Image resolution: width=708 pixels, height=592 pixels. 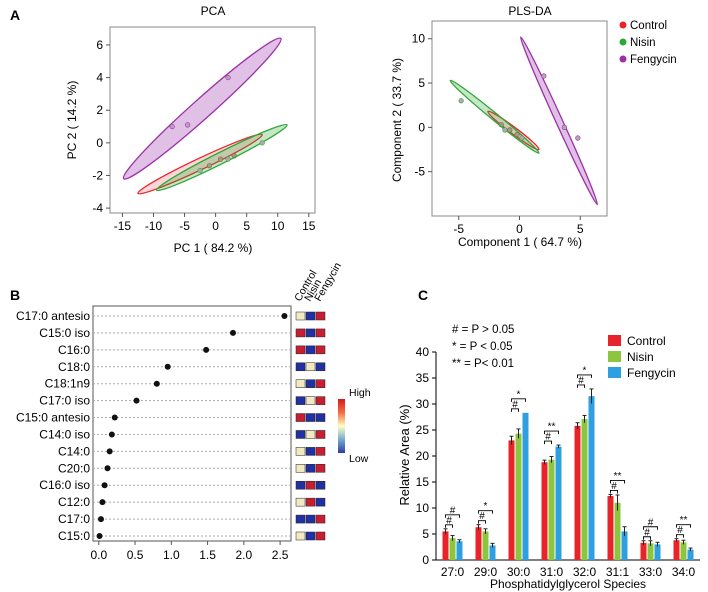 I want to click on bar-x-tick-label: 33:0, so click(x=651, y=572).